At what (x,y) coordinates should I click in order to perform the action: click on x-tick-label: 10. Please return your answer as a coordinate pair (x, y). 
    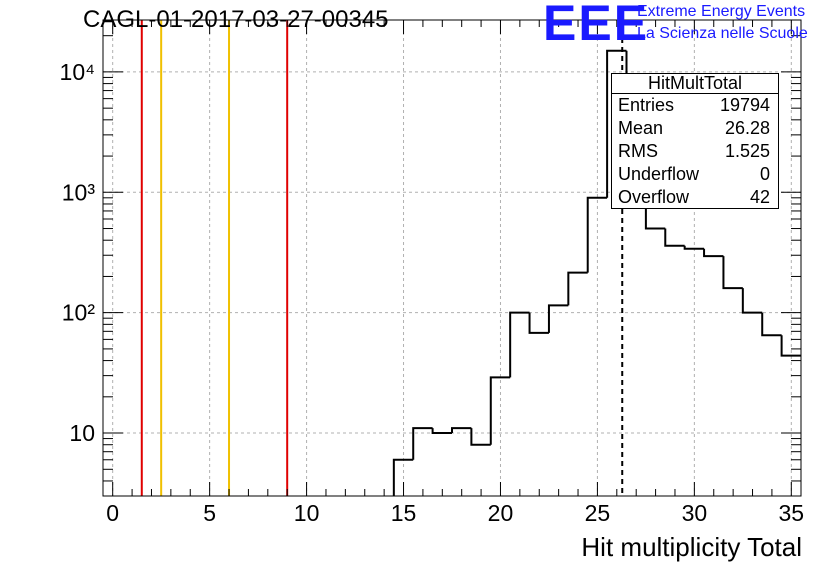
    Looking at the image, I should click on (307, 513).